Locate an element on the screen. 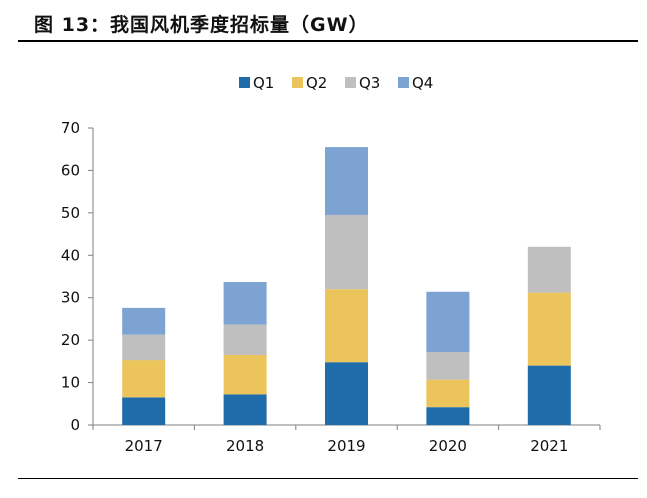 The image size is (647, 498). legend-label-q1: Q1 is located at coordinates (263, 83).